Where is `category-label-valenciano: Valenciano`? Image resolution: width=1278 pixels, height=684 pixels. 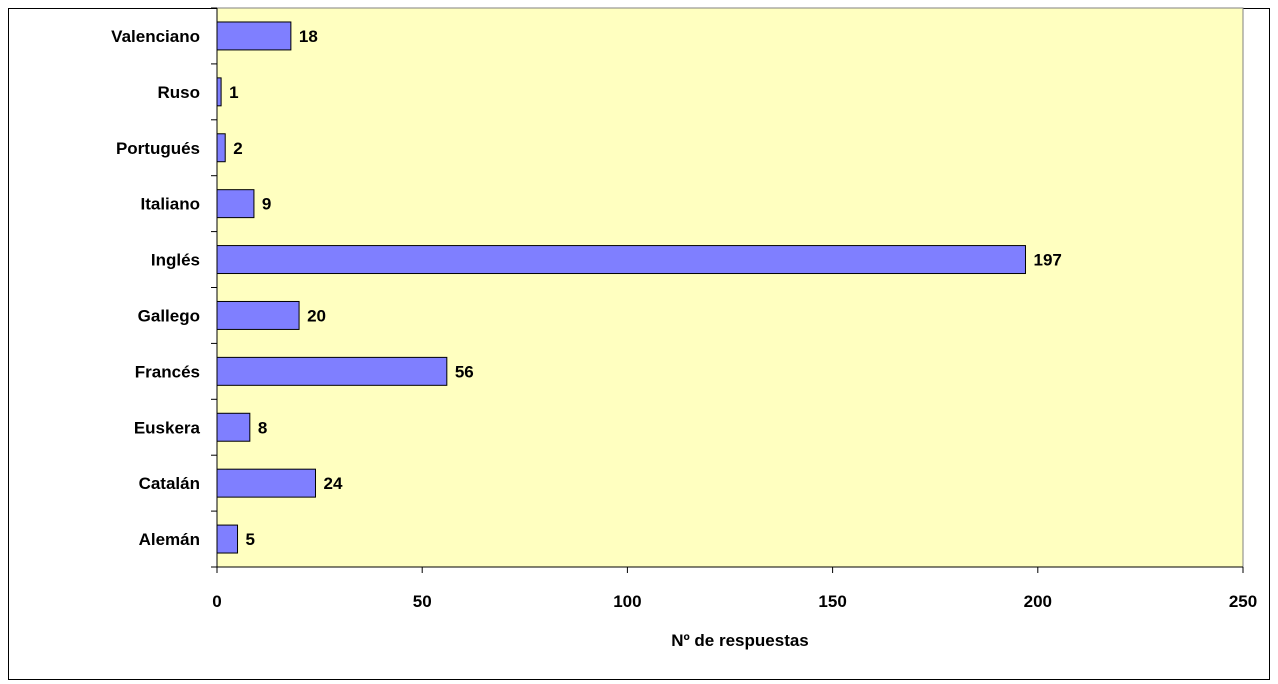
category-label-valenciano: Valenciano is located at coordinates (155, 36).